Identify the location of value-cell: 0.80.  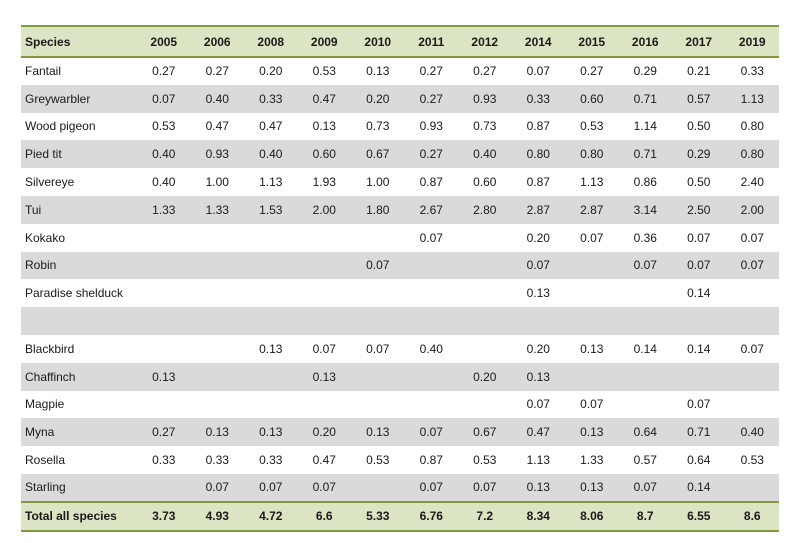
(592, 154).